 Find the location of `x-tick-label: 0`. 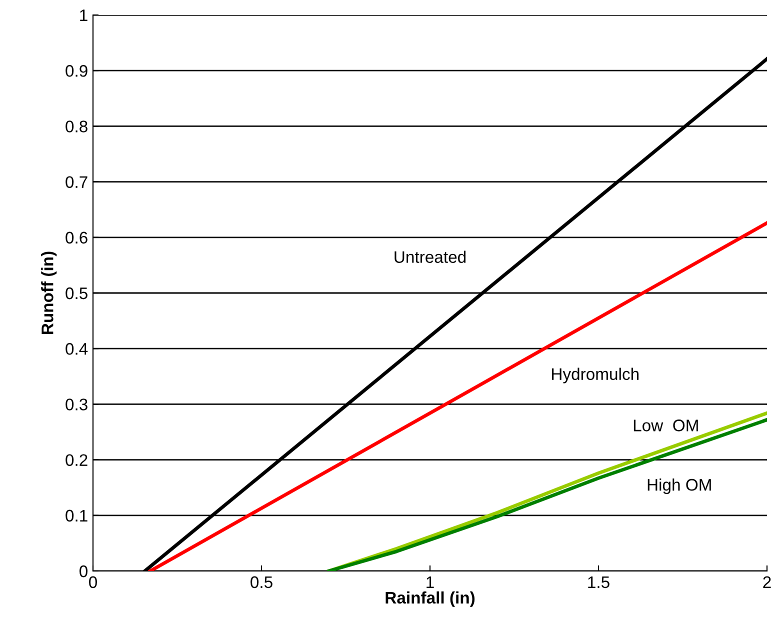

x-tick-label: 0 is located at coordinates (93, 582).